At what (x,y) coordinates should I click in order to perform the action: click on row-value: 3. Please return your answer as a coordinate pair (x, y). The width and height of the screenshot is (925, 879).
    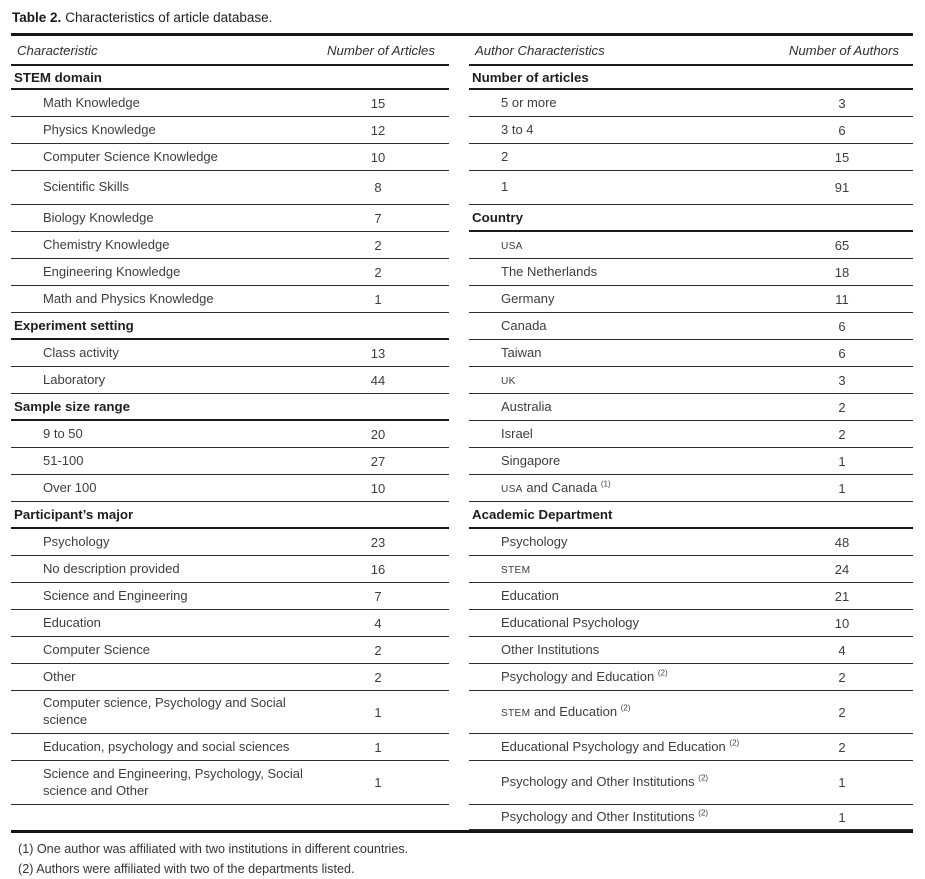
    Looking at the image, I should click on (842, 103).